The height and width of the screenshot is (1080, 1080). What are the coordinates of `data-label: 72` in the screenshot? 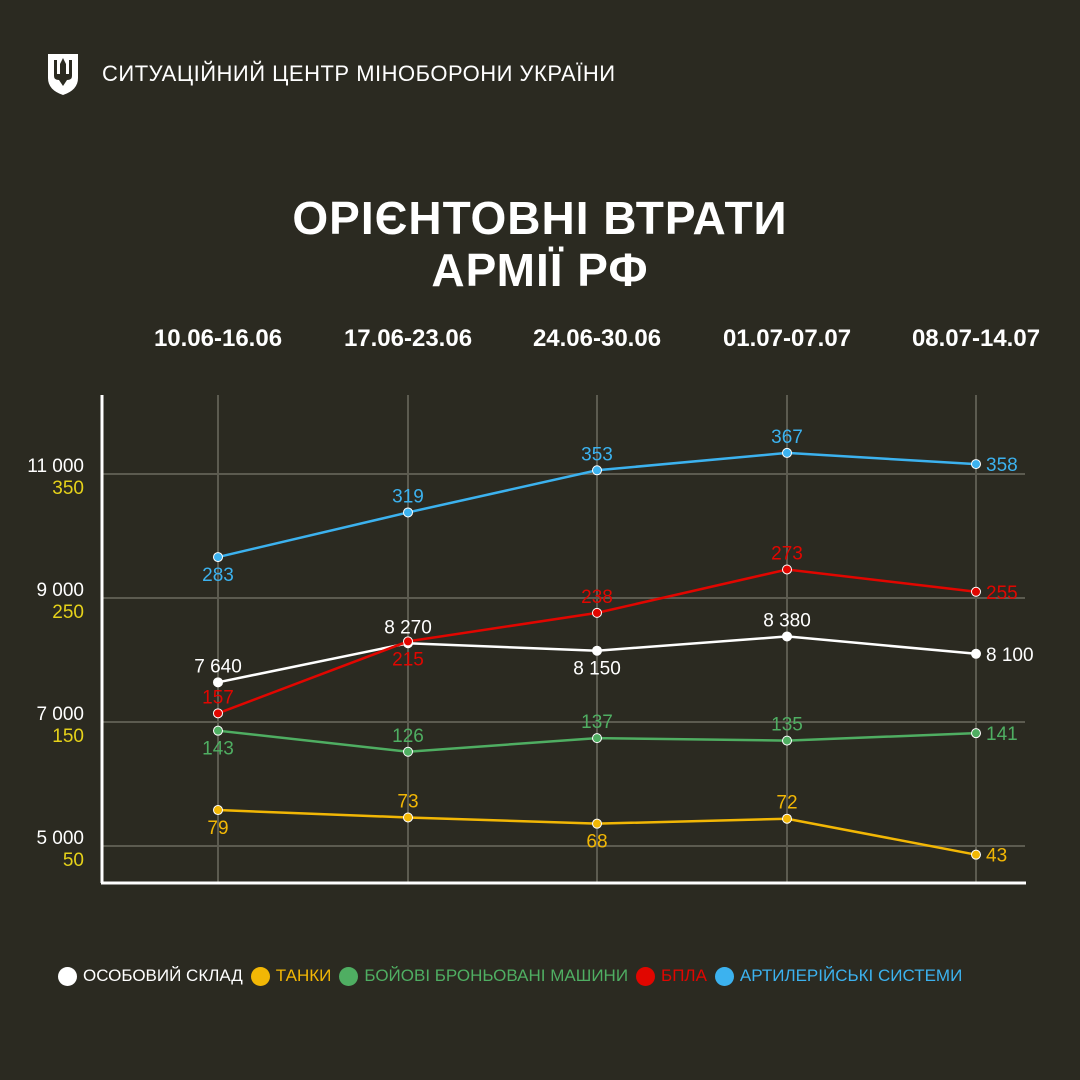 It's located at (786, 803).